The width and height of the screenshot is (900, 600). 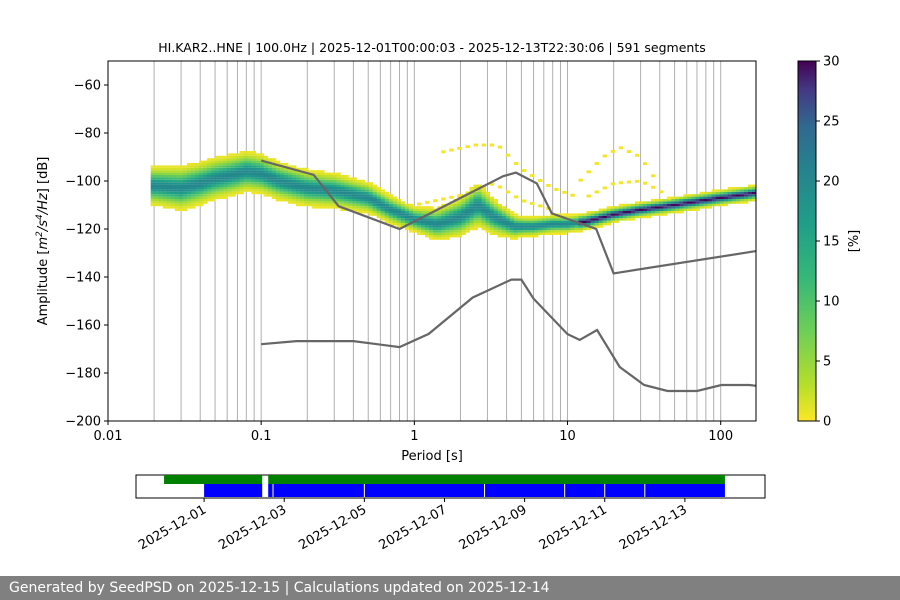 I want to click on colorbar-label: [%], so click(x=854, y=241).